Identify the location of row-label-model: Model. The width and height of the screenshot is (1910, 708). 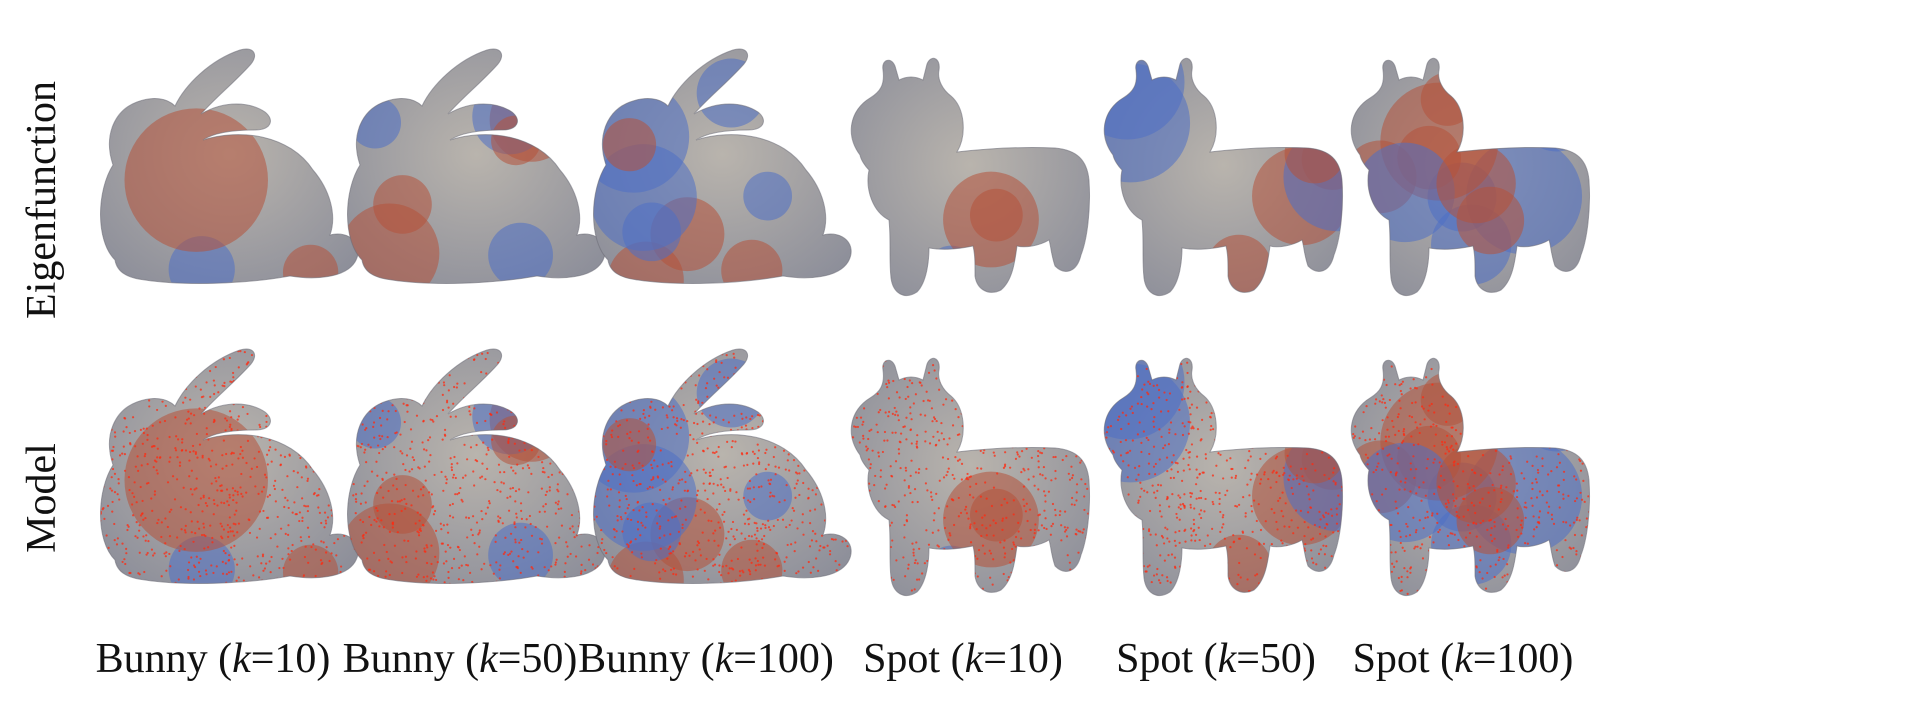
(42, 498).